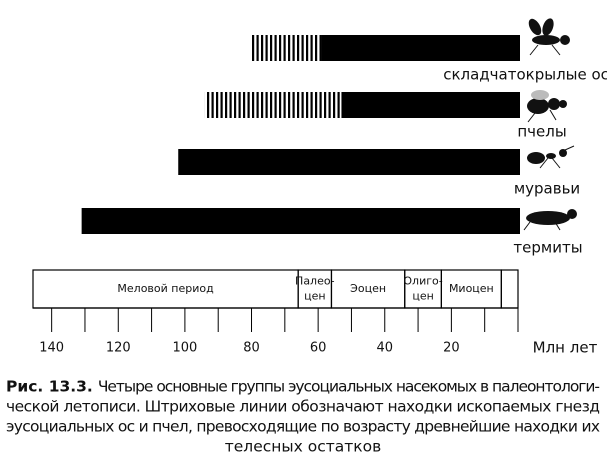  What do you see at coordinates (315, 281) in the screenshot?
I see `period-label: Палео-` at bounding box center [315, 281].